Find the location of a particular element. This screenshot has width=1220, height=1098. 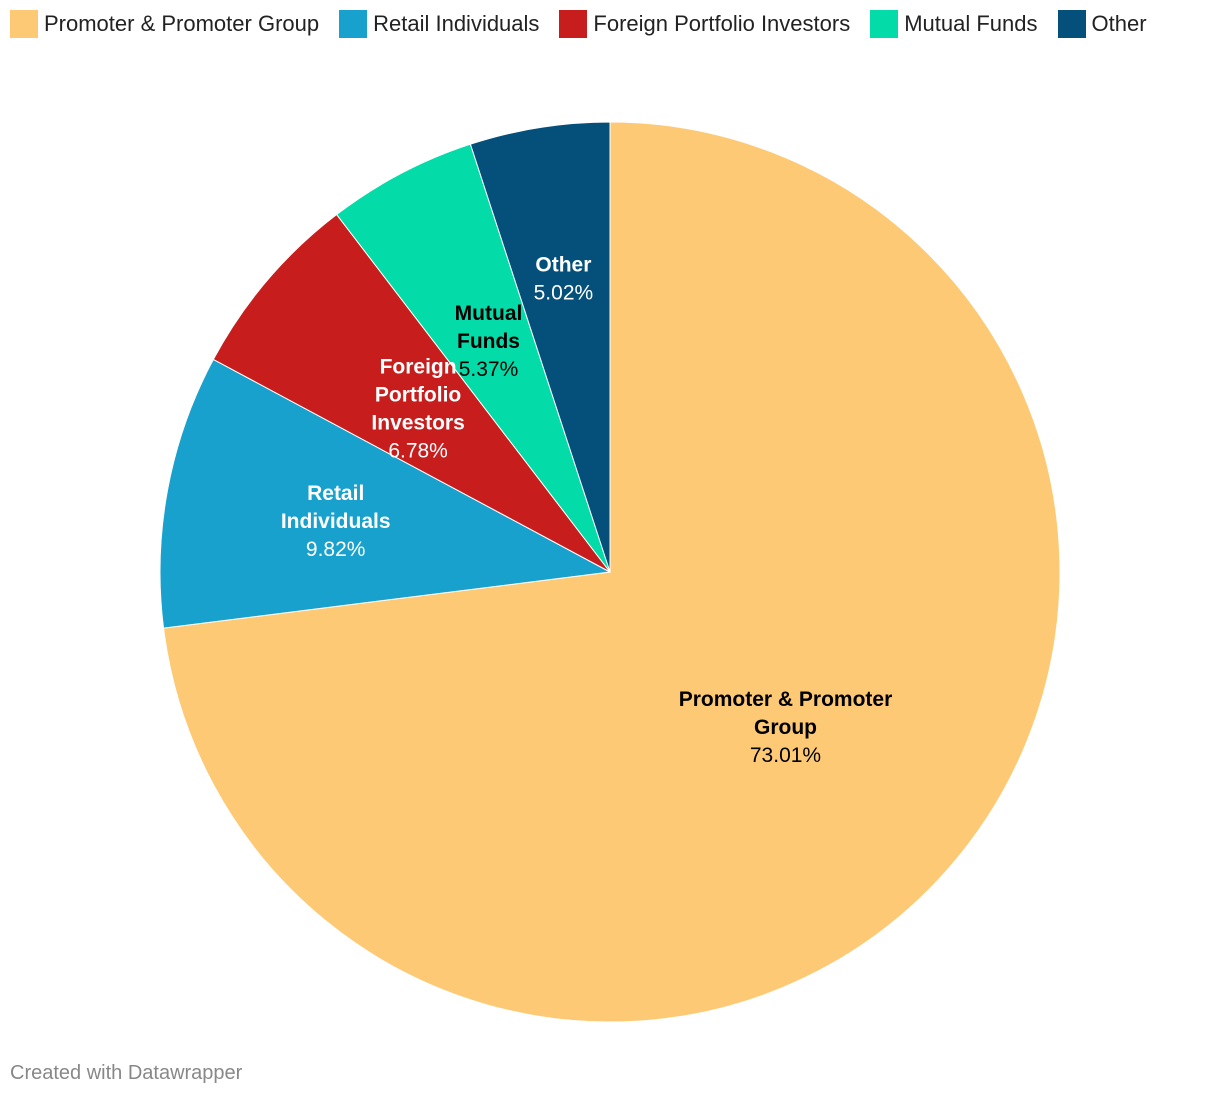

slice-value-label: 9.82% is located at coordinates (336, 549).